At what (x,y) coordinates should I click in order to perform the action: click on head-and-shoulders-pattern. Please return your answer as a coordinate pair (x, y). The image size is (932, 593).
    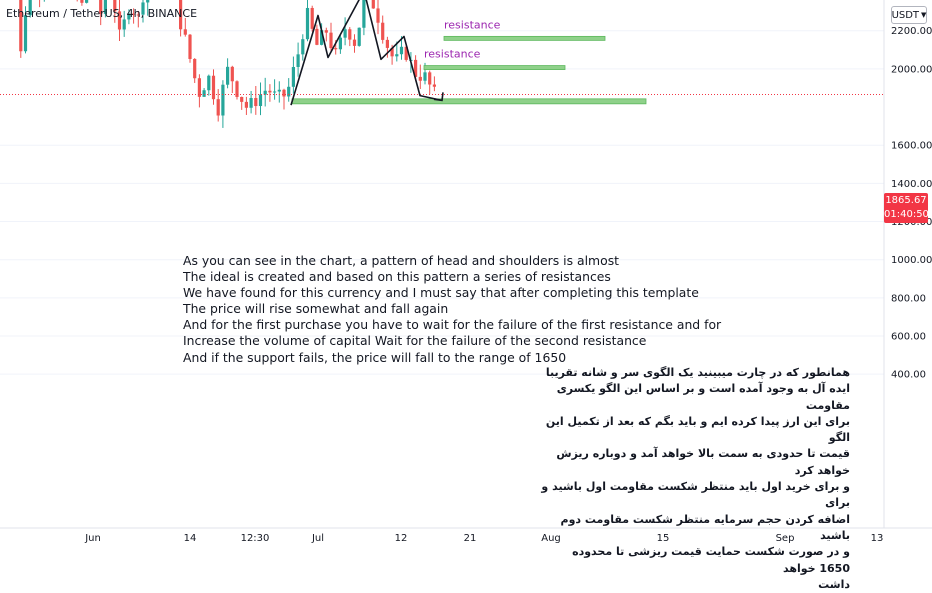
    Looking at the image, I should click on (367, 53).